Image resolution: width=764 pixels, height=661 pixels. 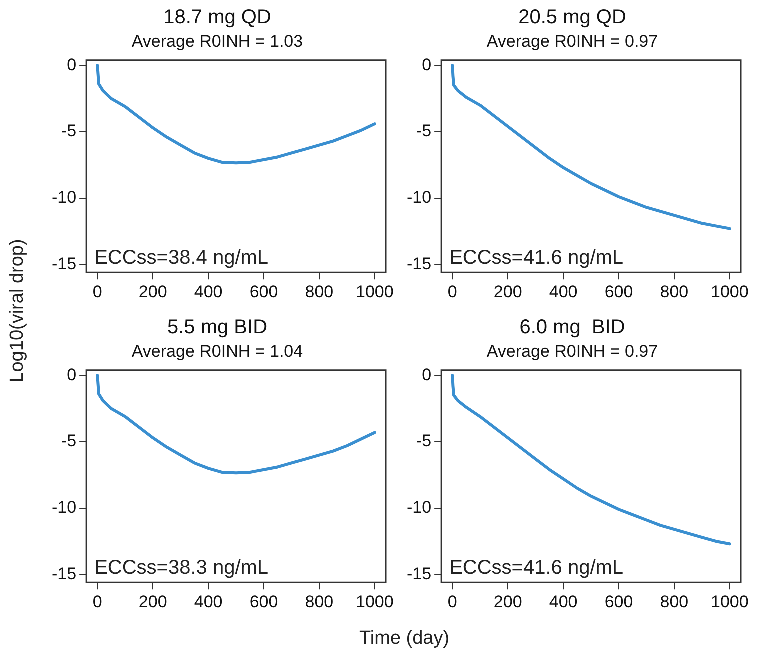 I want to click on y-axis-title: Log10(viral drop), so click(x=18, y=311).